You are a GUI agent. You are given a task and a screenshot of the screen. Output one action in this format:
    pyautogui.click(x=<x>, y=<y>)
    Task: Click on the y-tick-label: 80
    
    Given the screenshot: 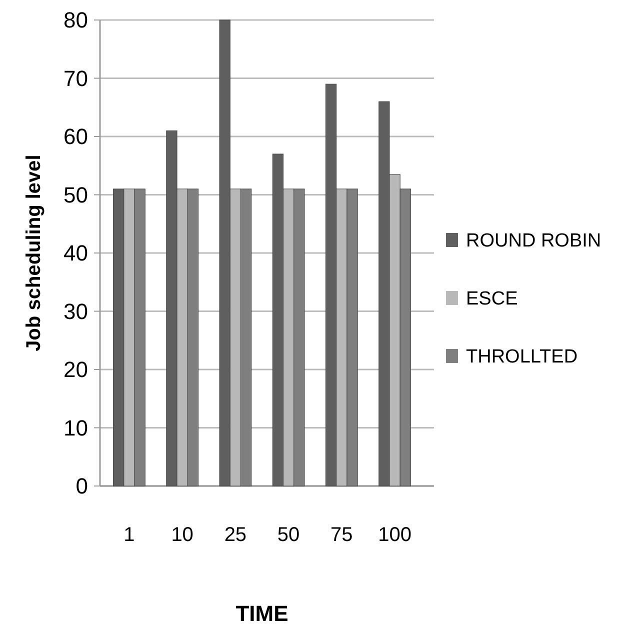 What is the action you would take?
    pyautogui.click(x=76, y=20)
    